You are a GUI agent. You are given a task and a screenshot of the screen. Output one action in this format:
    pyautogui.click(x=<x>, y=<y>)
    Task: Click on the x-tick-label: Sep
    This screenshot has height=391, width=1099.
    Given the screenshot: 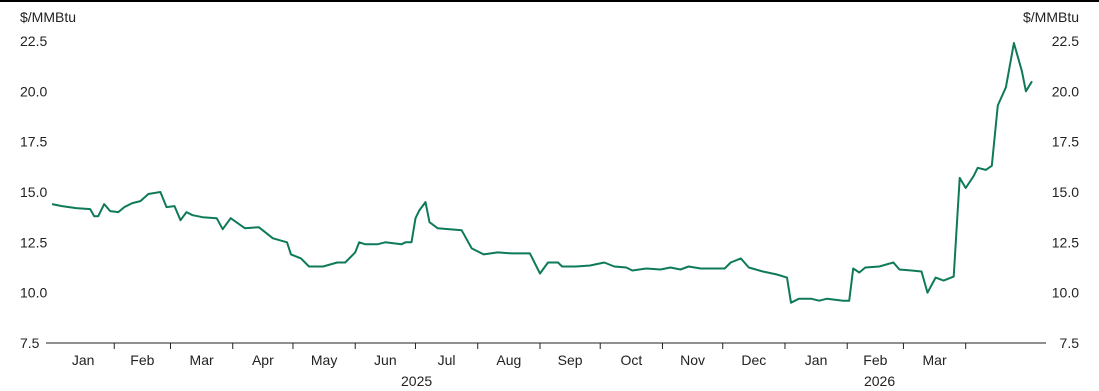 What is the action you would take?
    pyautogui.click(x=570, y=360)
    